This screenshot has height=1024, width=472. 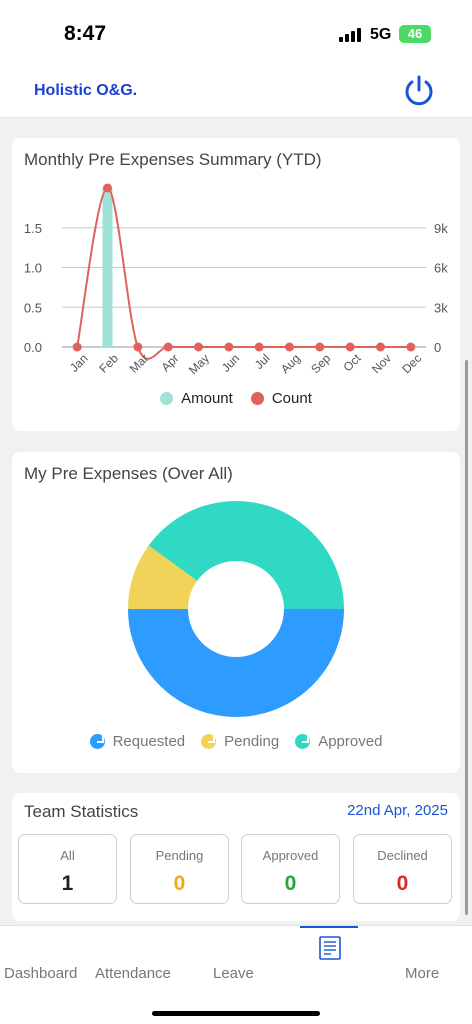 I want to click on x-tick-label: Mar, so click(x=139, y=363).